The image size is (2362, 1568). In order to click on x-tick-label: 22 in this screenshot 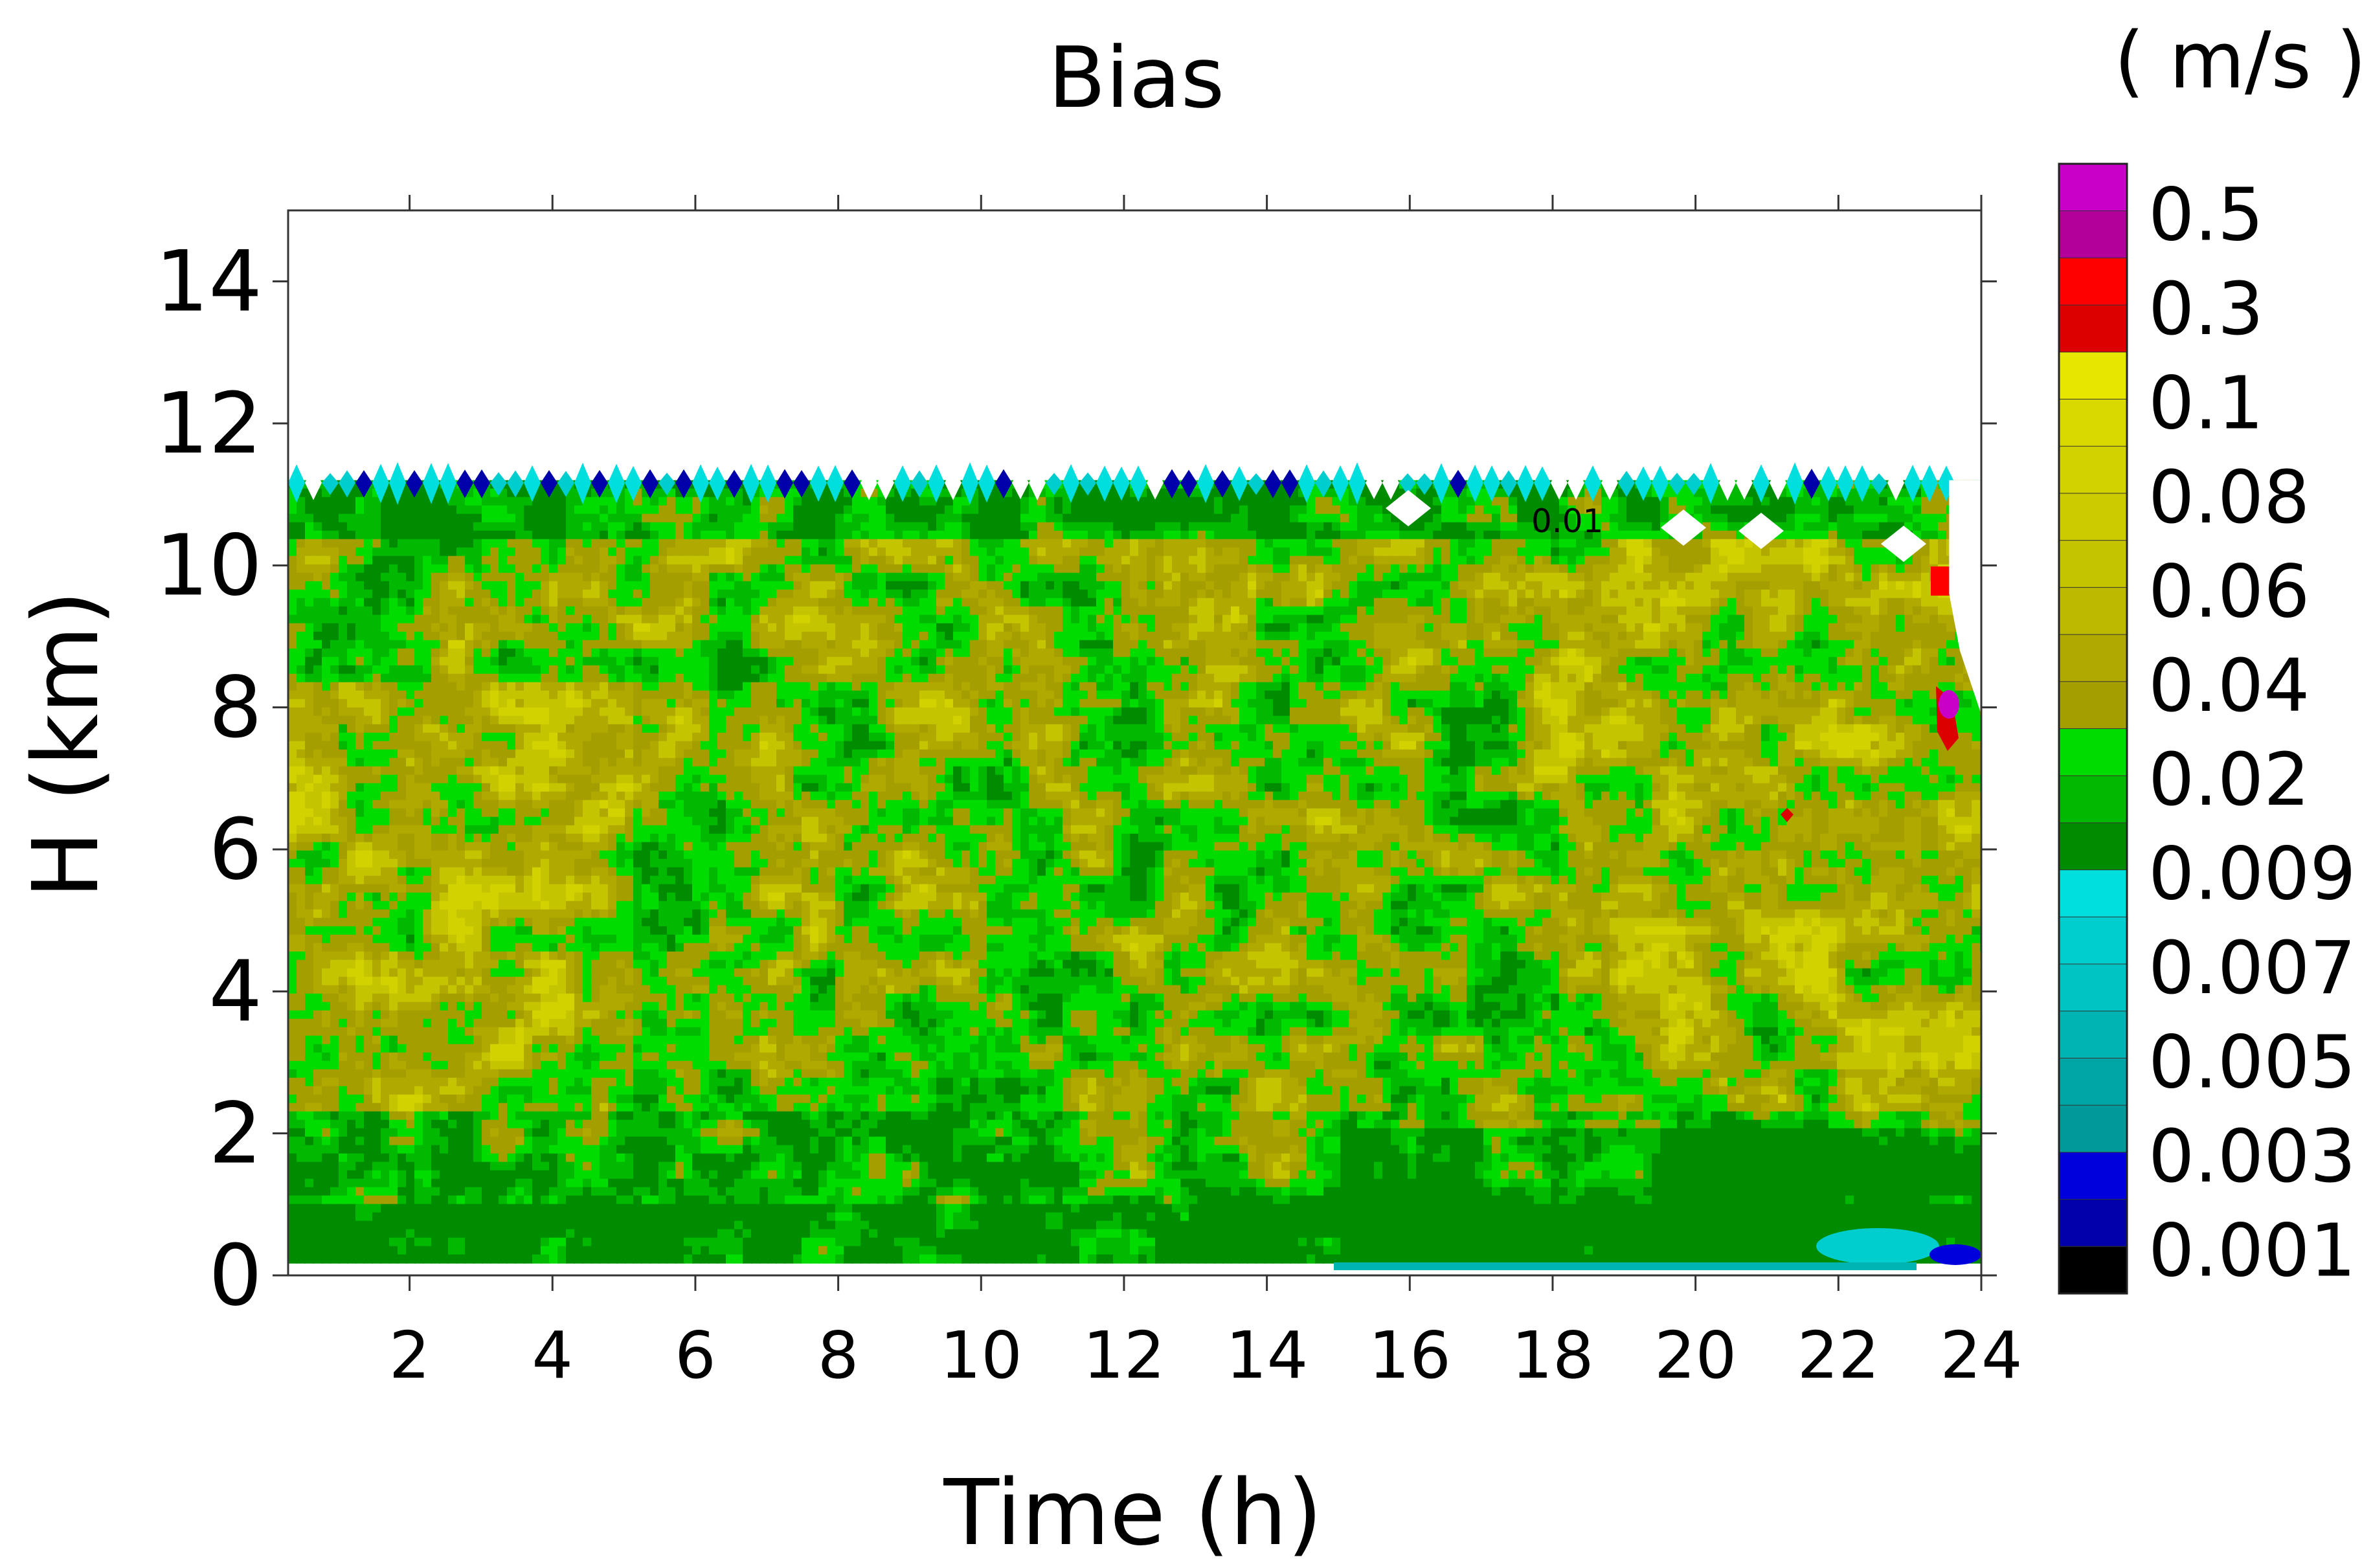, I will do `click(1838, 1355)`.